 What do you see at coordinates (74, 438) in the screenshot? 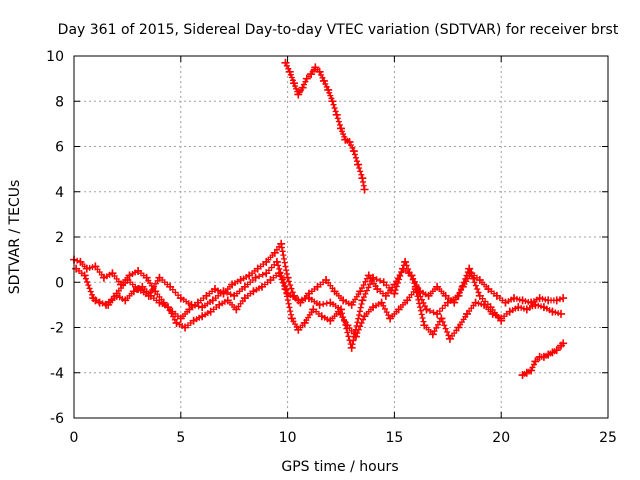
I see `x-tick-label: 0` at bounding box center [74, 438].